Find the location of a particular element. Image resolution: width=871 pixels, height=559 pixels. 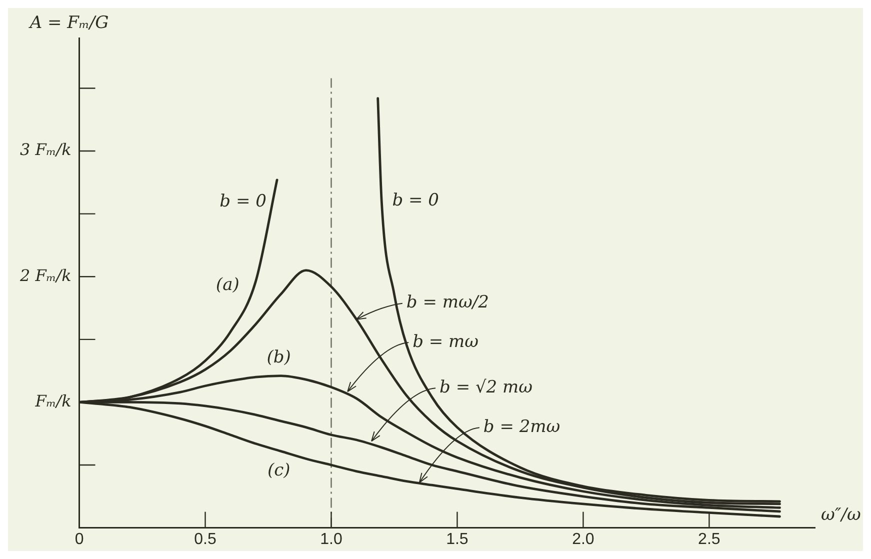

x-tick-label: 1.5 is located at coordinates (457, 539).